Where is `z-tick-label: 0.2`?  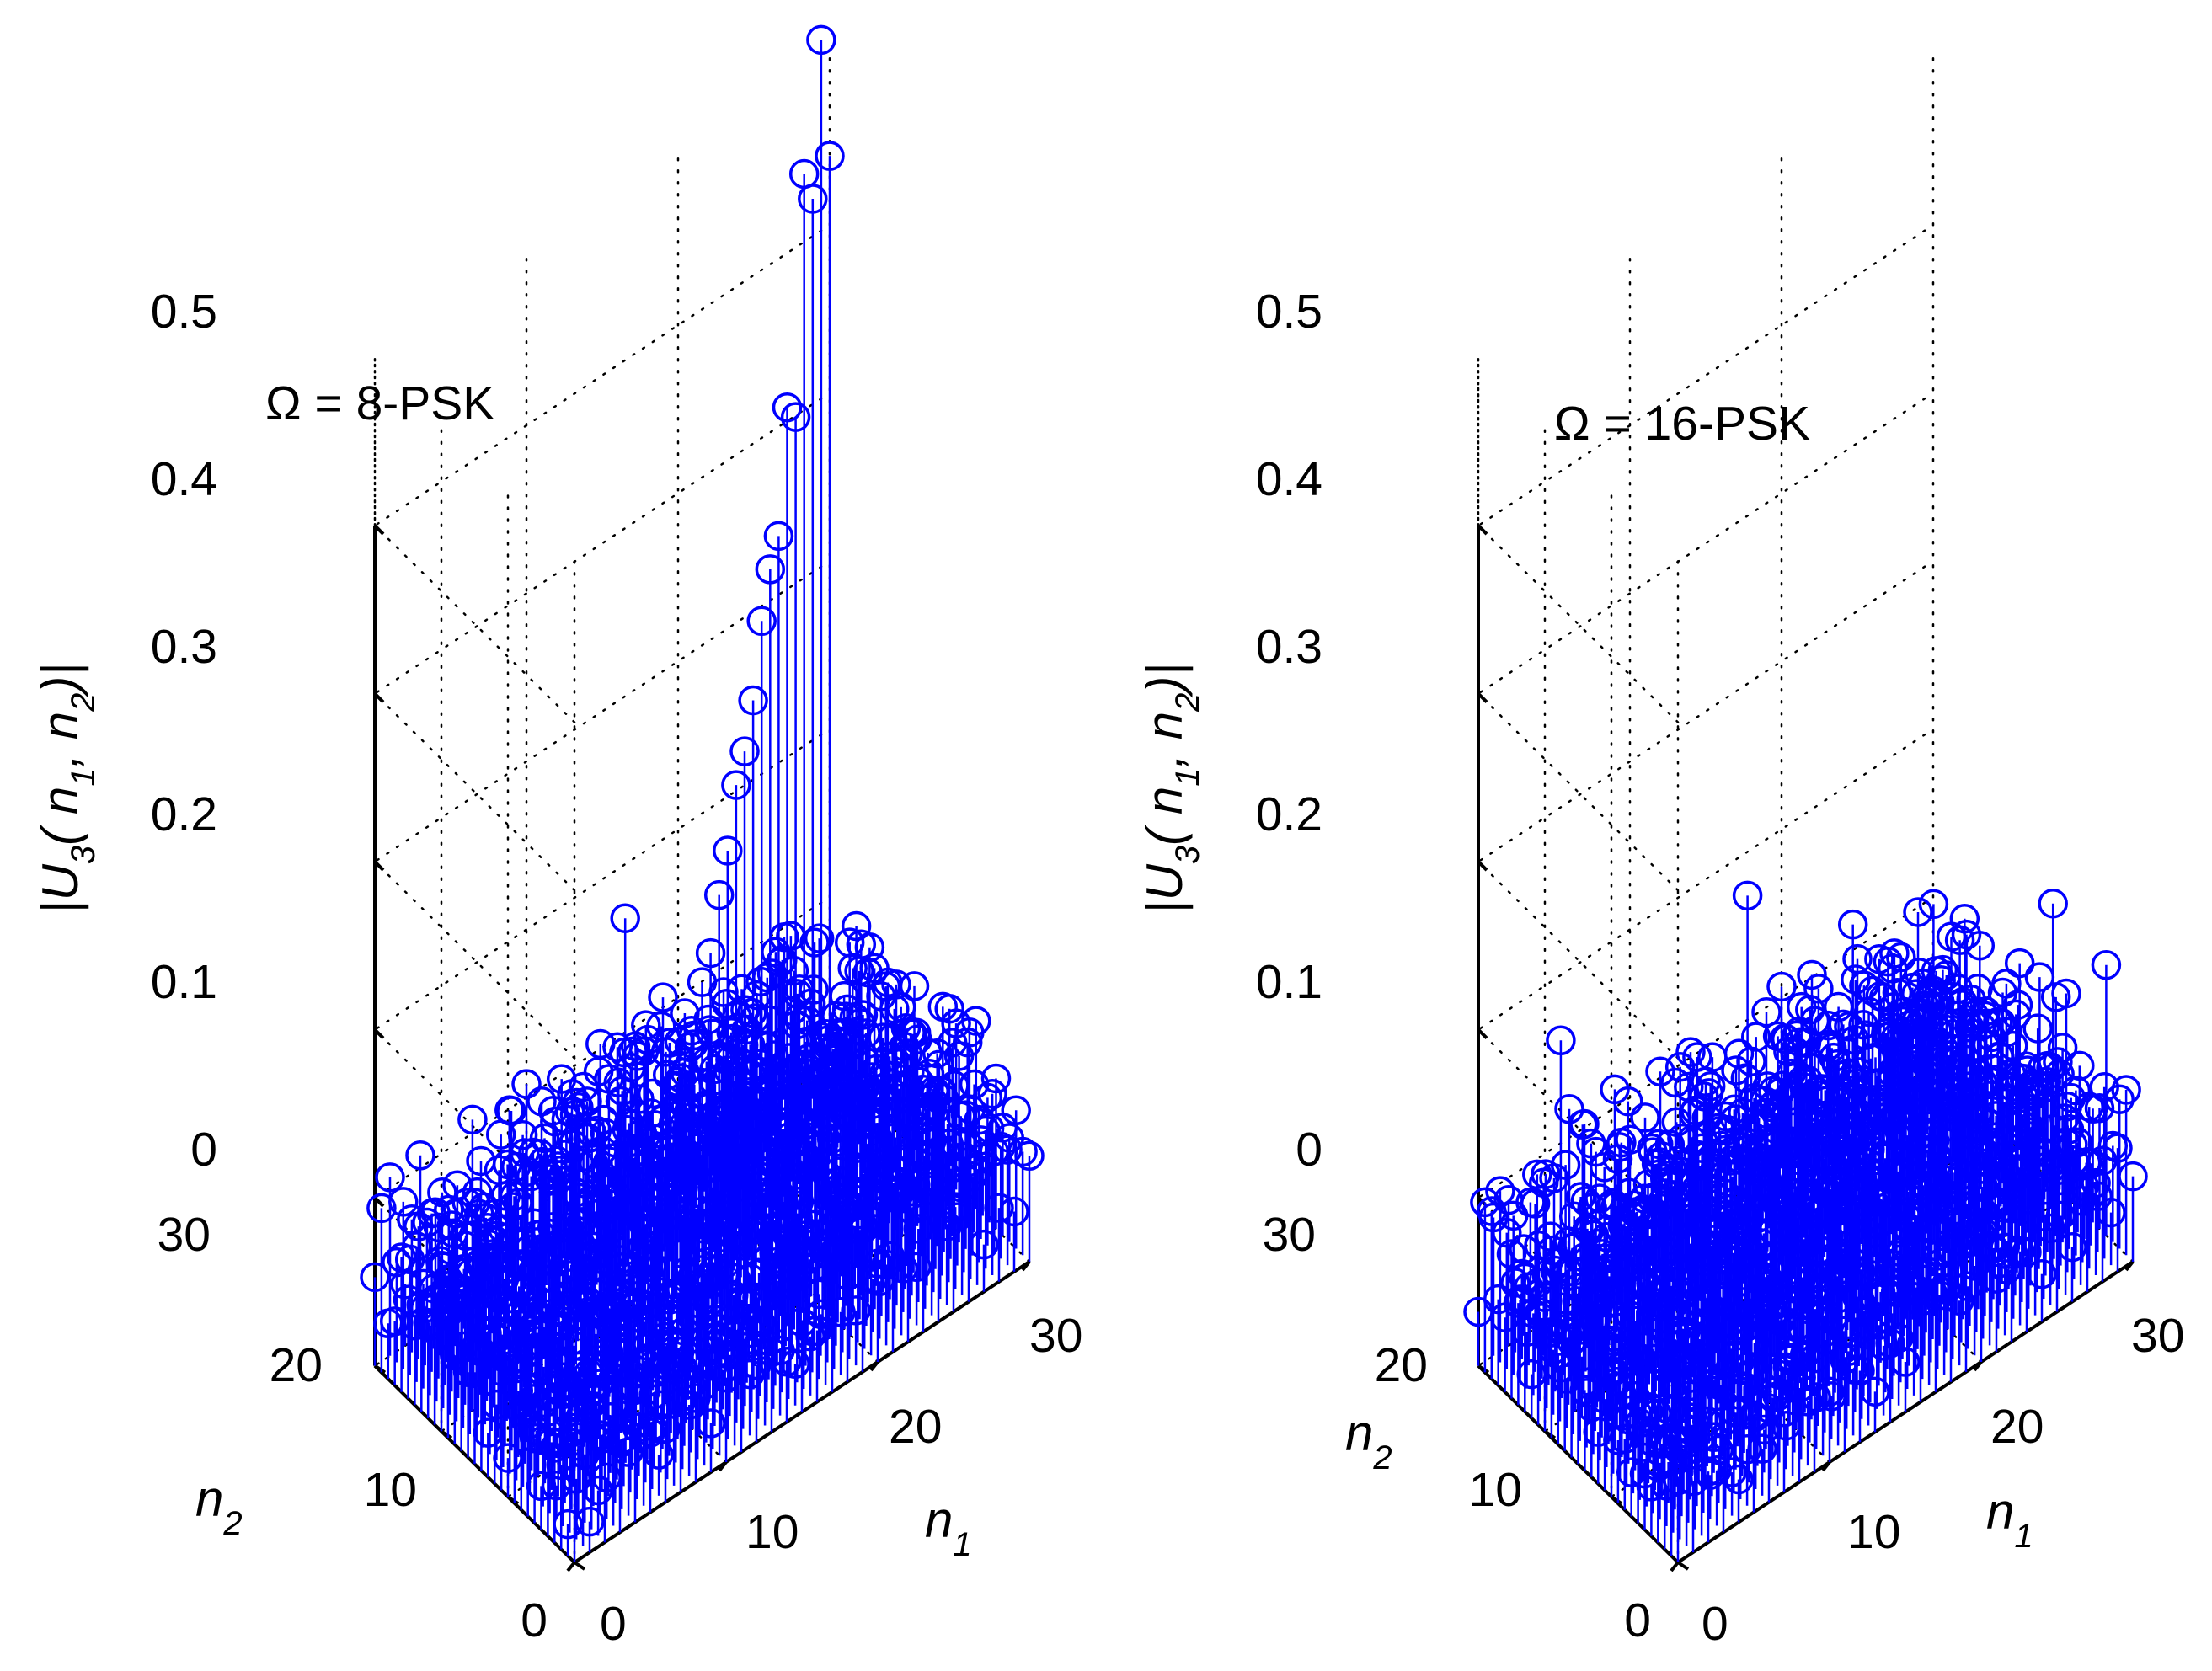 z-tick-label: 0.2 is located at coordinates (1289, 814).